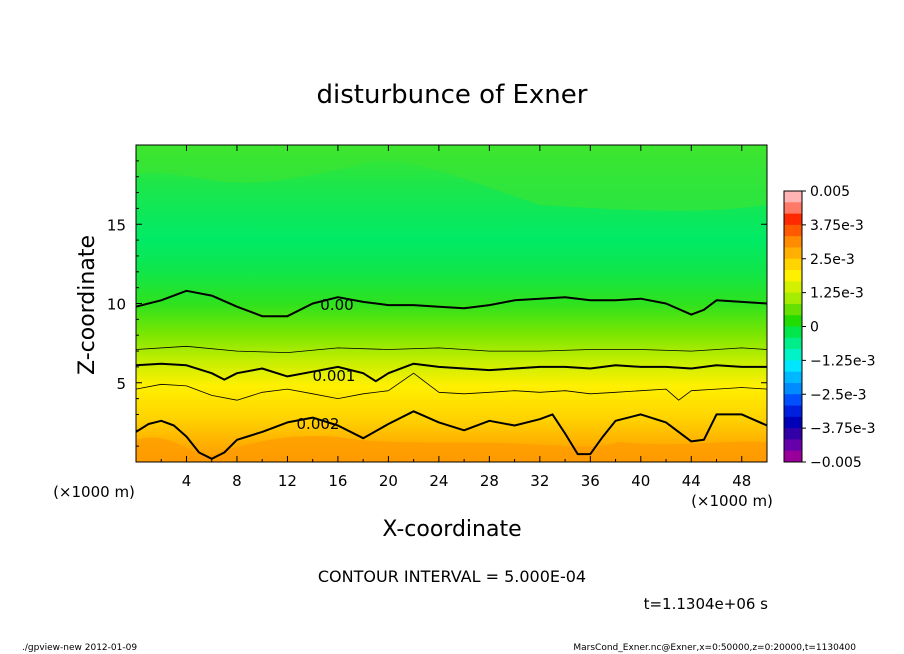  I want to click on x-axis-label: X-coordinate, so click(451, 529).